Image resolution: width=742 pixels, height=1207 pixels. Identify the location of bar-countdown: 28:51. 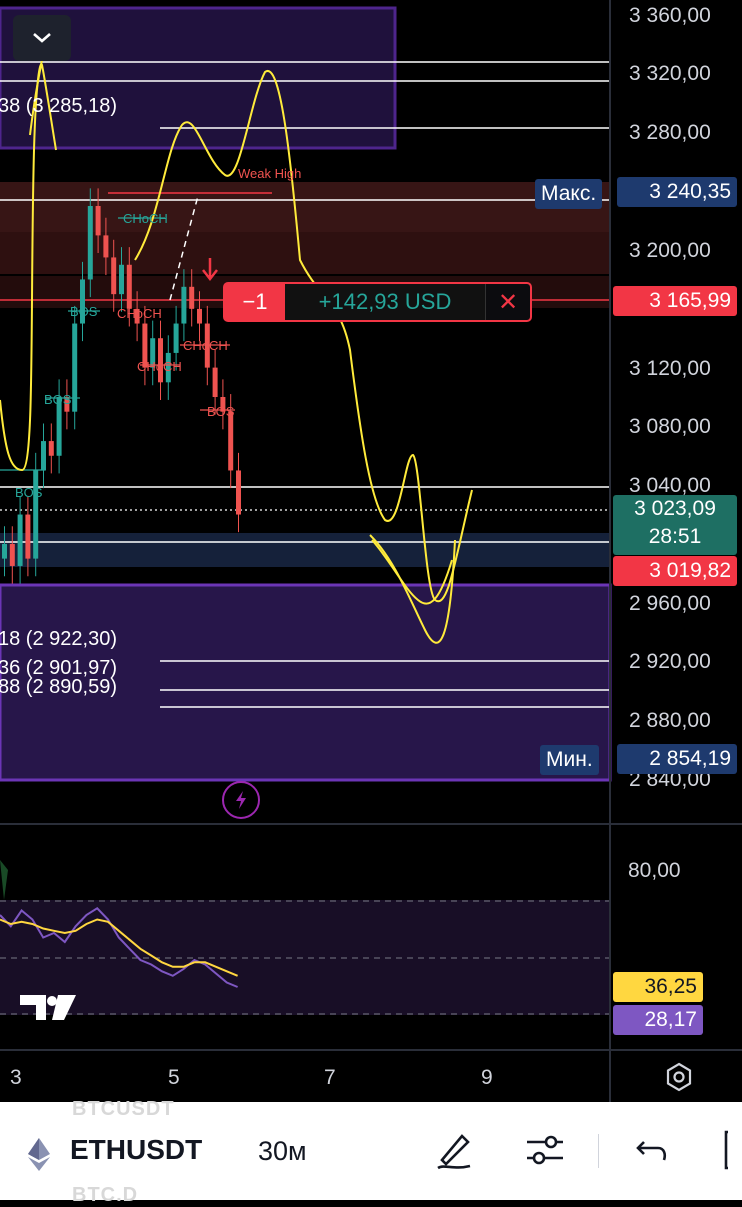
(675, 536).